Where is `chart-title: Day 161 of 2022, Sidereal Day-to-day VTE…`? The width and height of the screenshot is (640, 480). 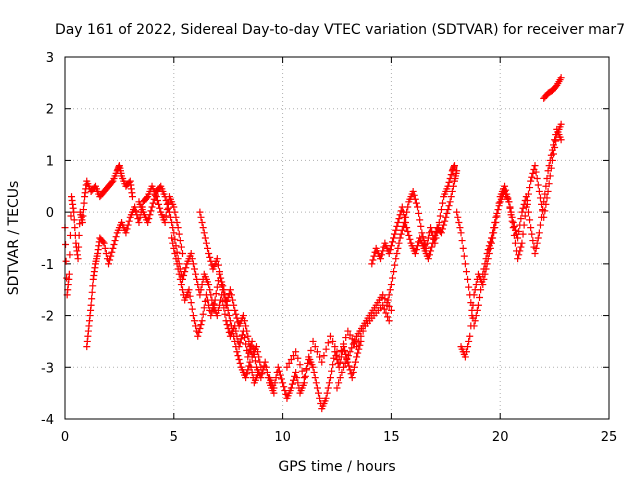
chart-title: Day 161 of 2022, Sidereal Day-to-day VTE… is located at coordinates (340, 30).